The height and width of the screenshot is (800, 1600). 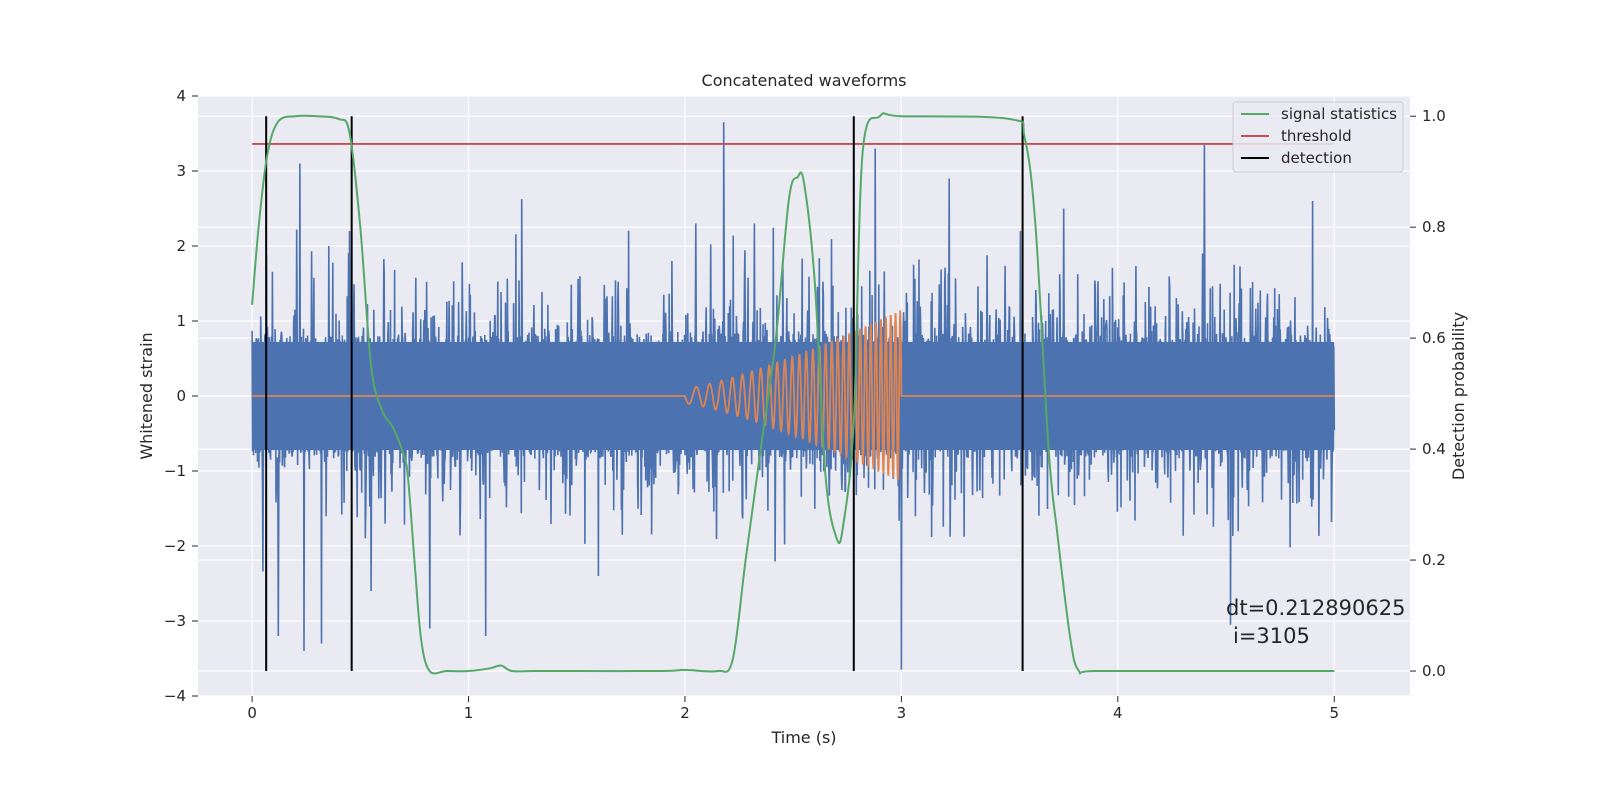 I want to click on y-tick-label-7: −3, so click(x=175, y=621).